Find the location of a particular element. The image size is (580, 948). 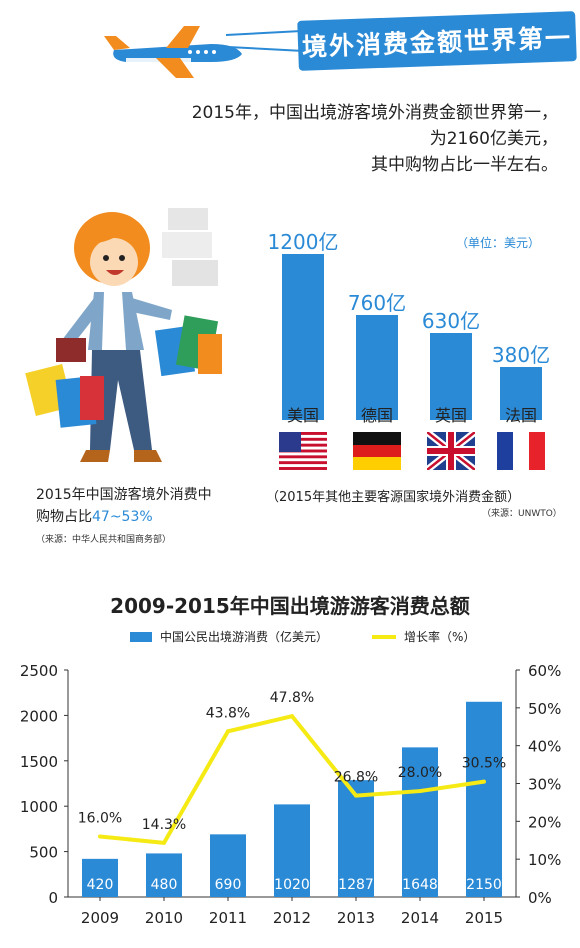

y-tick-label-right: 0% is located at coordinates (540, 898).